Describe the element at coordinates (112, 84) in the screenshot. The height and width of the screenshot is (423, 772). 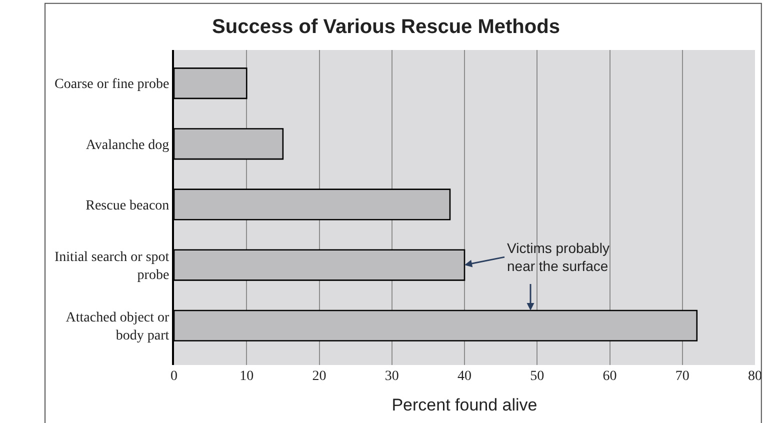
I see `y-tick-label: Coarse or fine probe` at that location.